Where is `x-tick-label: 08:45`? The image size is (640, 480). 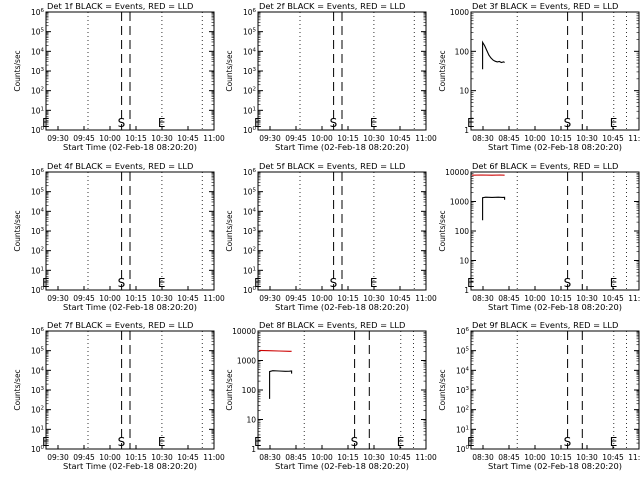 x-tick-label: 08:45 is located at coordinates (509, 138).